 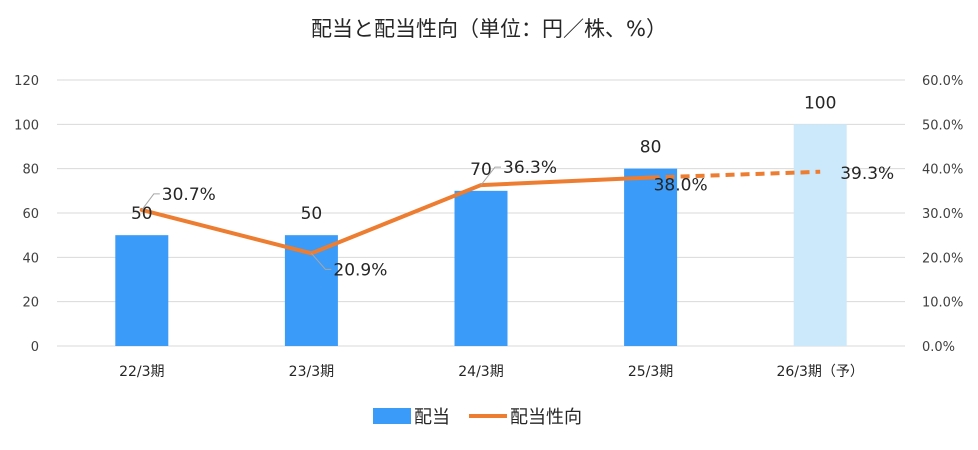 I want to click on payout-ratio-line-solid, so click(x=396, y=215).